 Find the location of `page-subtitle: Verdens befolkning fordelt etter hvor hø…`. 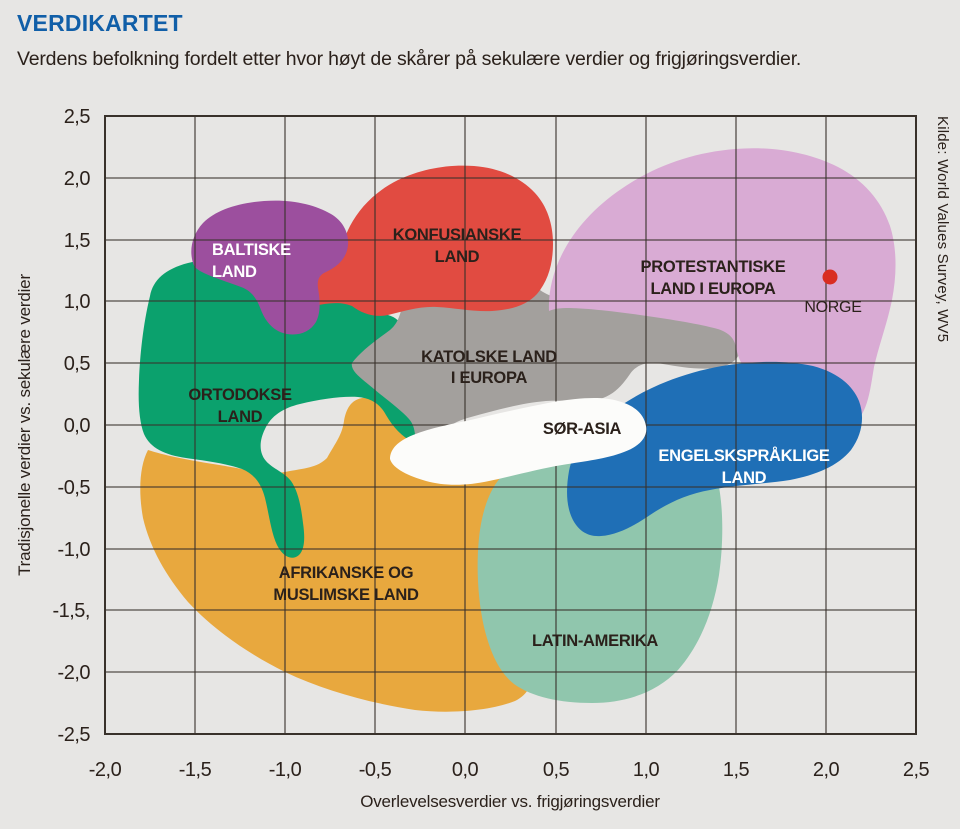

page-subtitle: Verdens befolkning fordelt etter hvor hø… is located at coordinates (409, 59).